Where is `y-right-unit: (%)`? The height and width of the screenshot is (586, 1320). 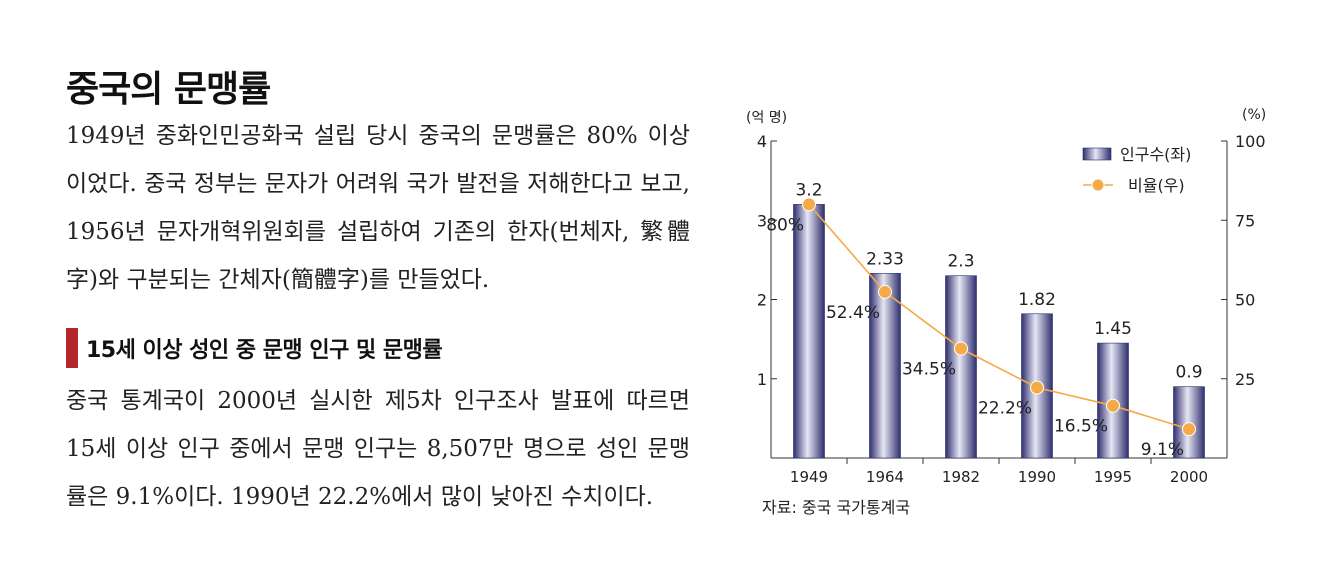 y-right-unit: (%) is located at coordinates (1254, 115).